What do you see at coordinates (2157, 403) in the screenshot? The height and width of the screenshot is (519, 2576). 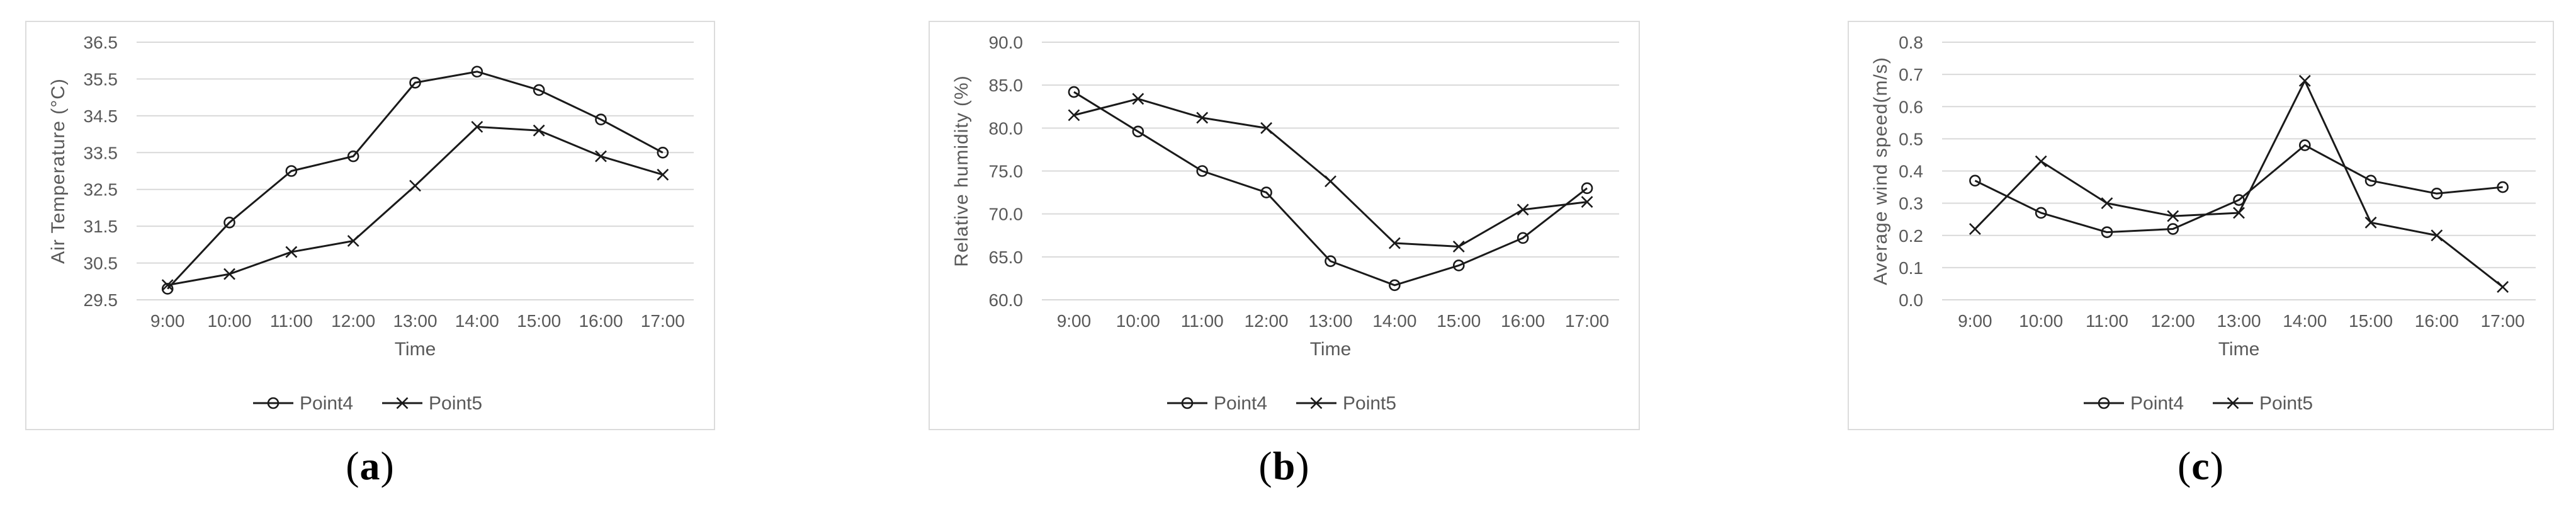 I see `legend-label: Point4` at bounding box center [2157, 403].